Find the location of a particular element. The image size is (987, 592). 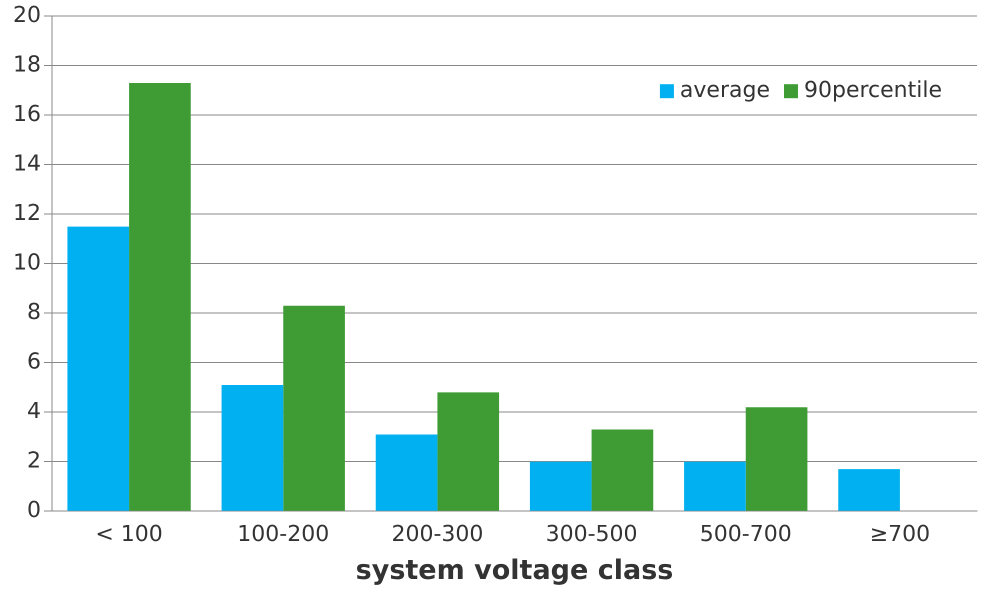

y-tick-label: 2 is located at coordinates (33, 461).